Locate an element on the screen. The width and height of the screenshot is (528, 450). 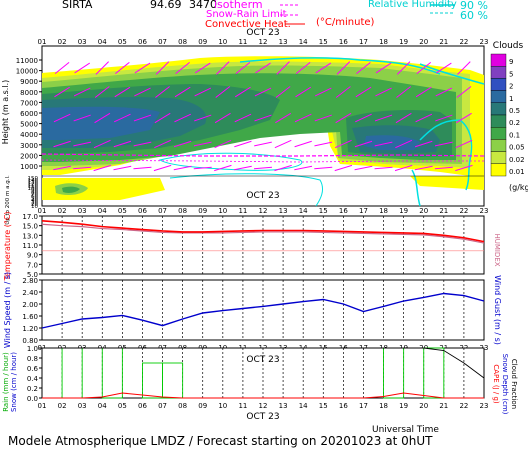
hour-label-bottom: 06 is located at coordinates (142, 406).